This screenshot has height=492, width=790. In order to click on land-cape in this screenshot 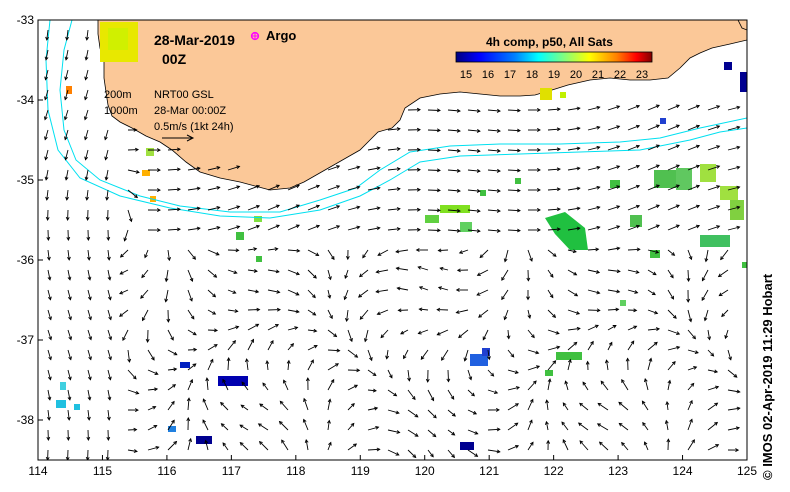, I will do `click(742, 25)`.